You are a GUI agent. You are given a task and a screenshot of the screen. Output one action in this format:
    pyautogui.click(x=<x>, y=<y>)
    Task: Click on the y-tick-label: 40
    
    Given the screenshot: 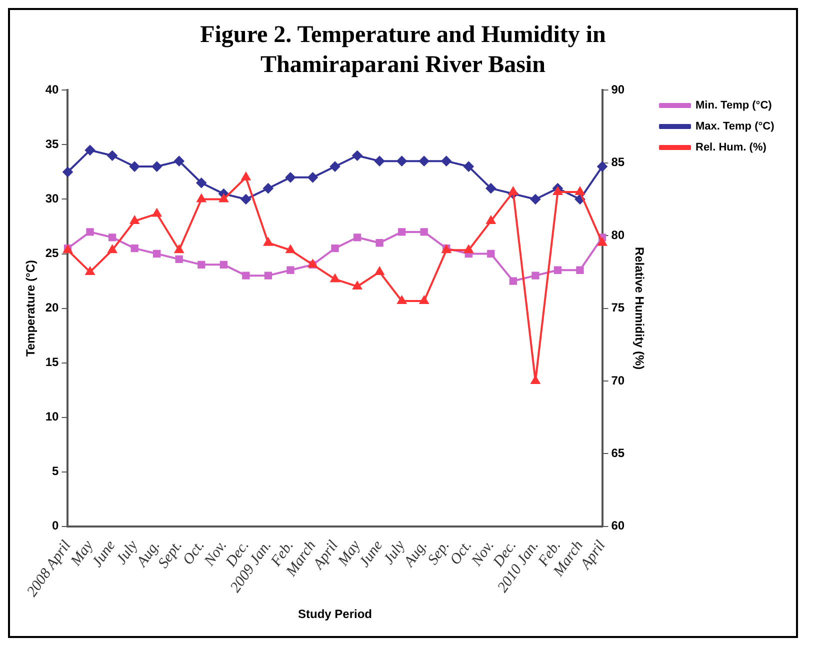 What is the action you would take?
    pyautogui.click(x=52, y=89)
    